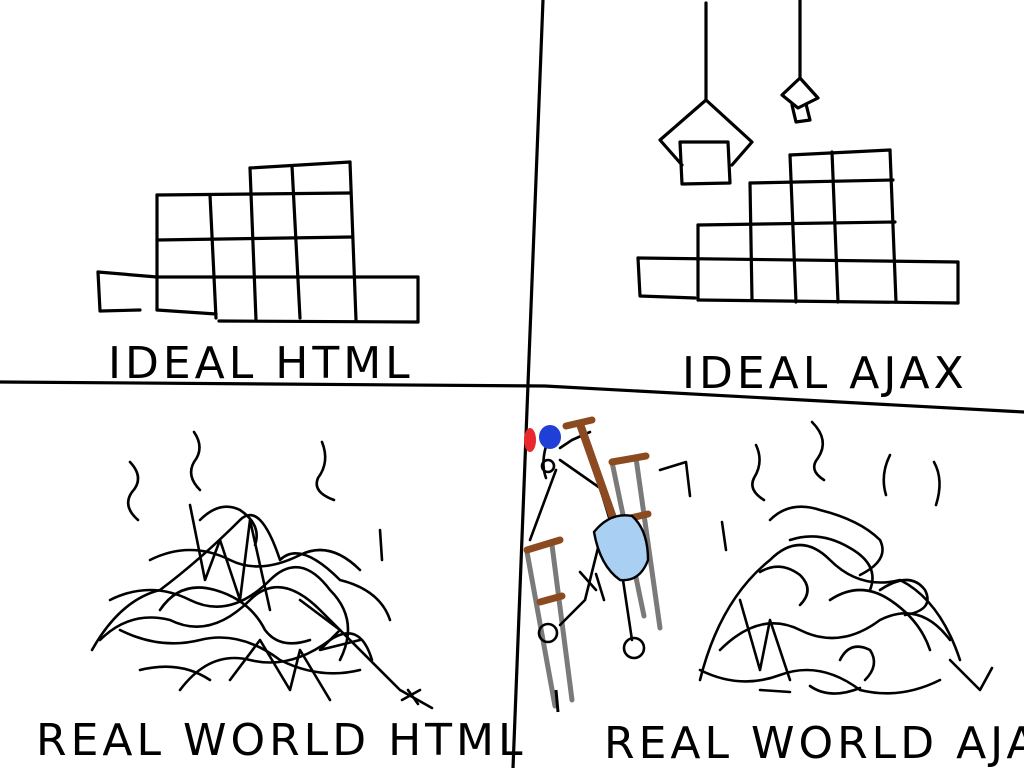  I want to click on neat-brick-wall, so click(258, 242).